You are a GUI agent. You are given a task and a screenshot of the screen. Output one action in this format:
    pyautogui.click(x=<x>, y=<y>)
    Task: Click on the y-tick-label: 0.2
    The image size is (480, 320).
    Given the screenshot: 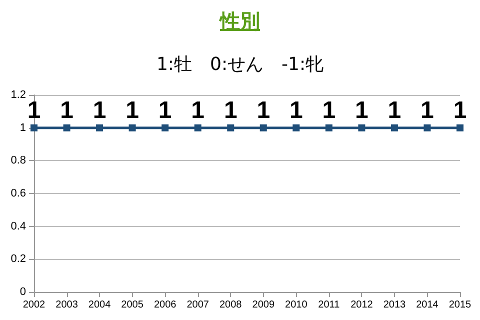 What is the action you would take?
    pyautogui.click(x=18, y=259)
    